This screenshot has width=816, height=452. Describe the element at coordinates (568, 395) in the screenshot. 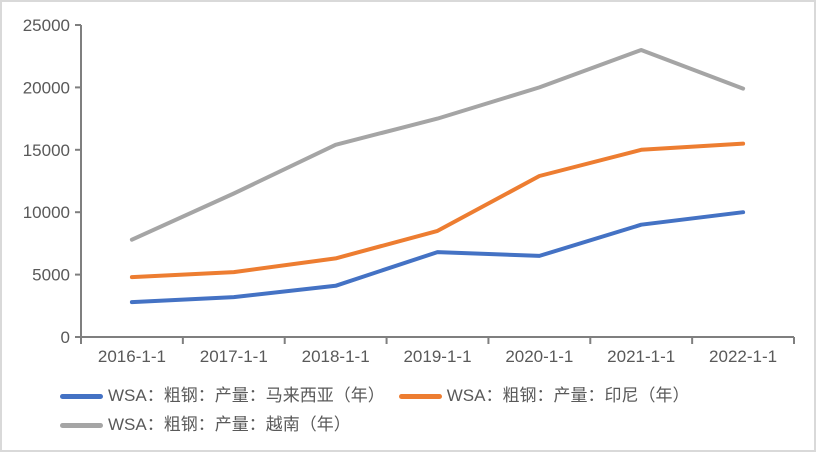

I see `legend-label: WSA：粗钢：产量：印尼（年）` at that location.